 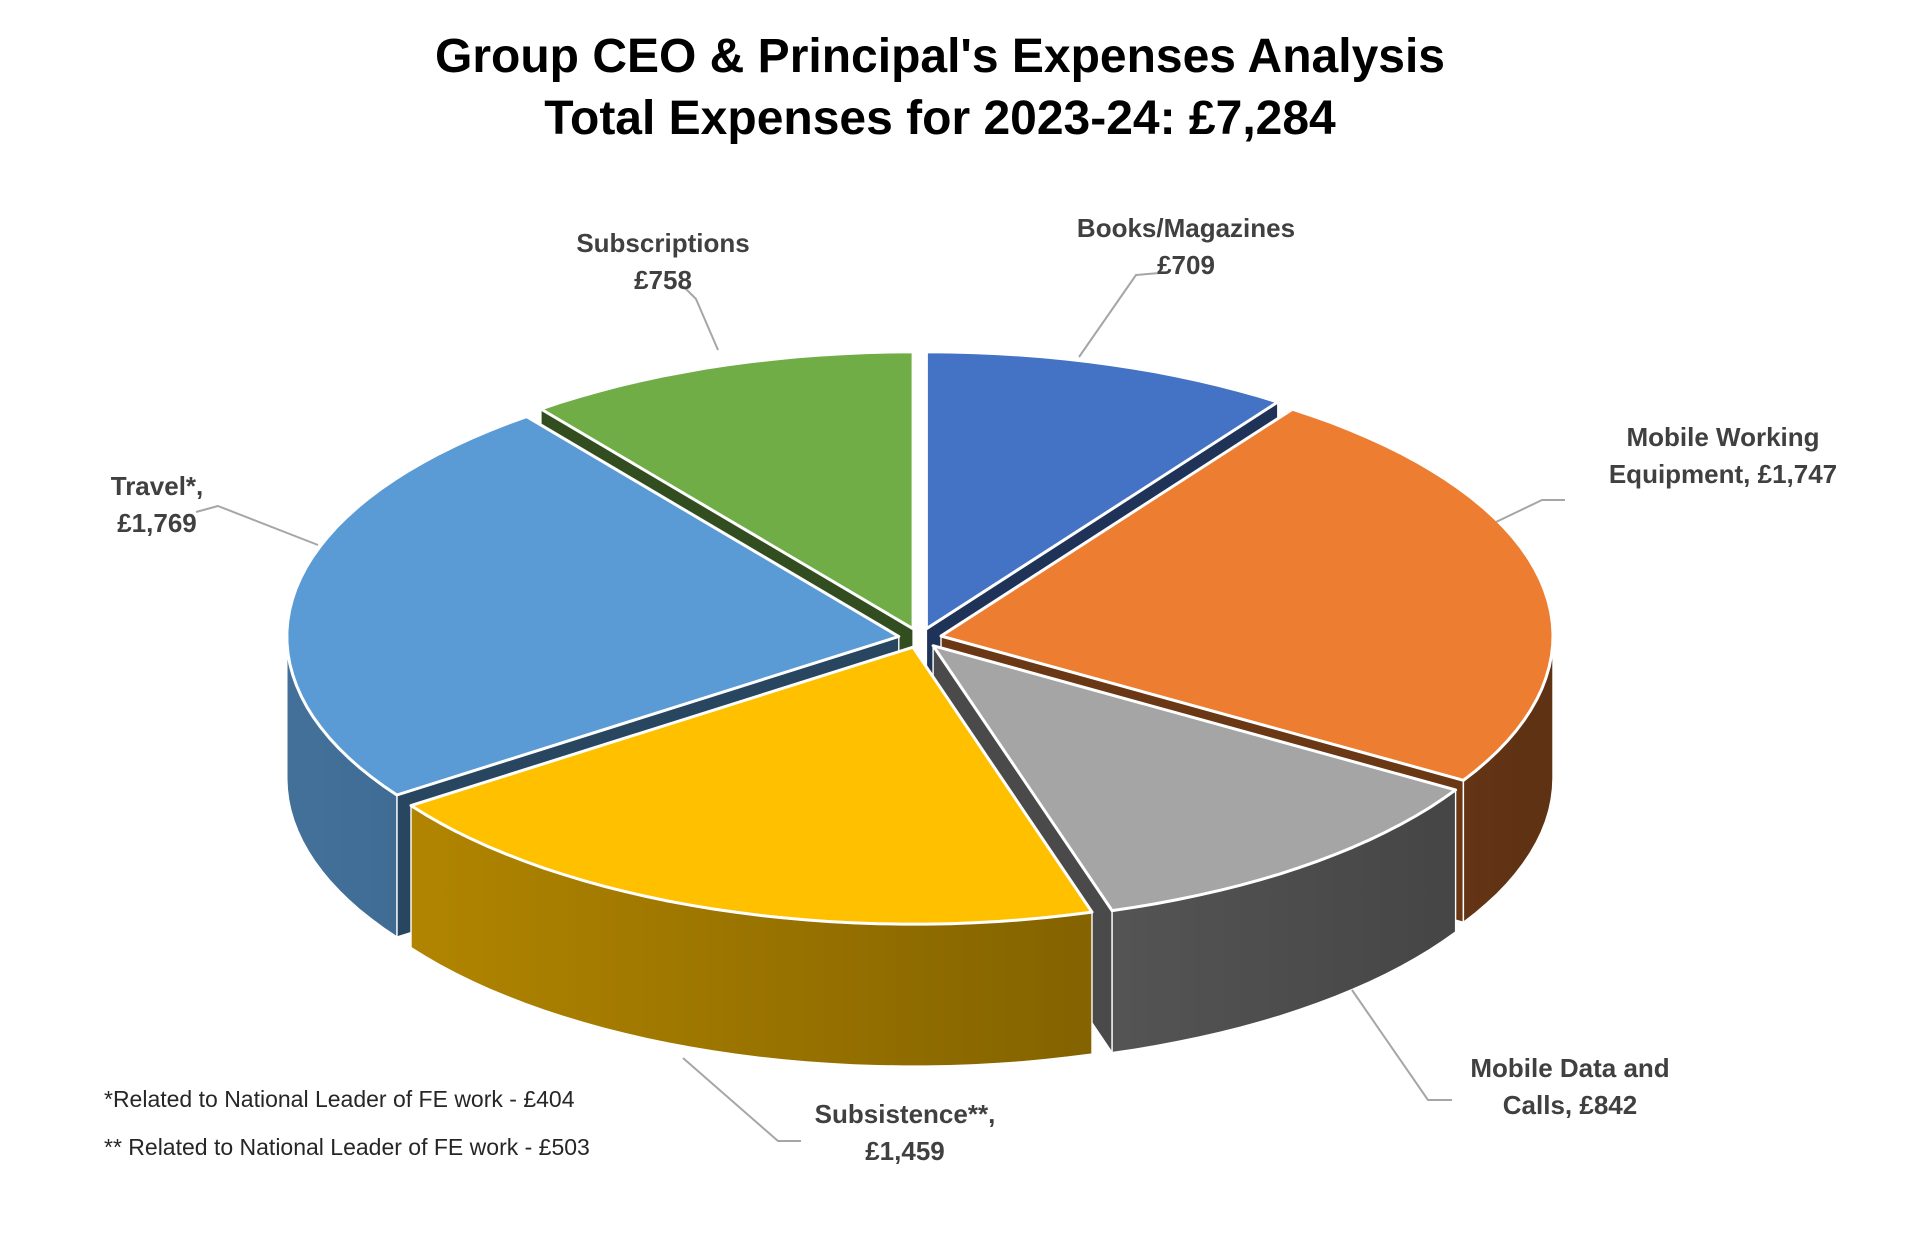 What do you see at coordinates (663, 243) in the screenshot?
I see `slice-label-name: Subscriptions` at bounding box center [663, 243].